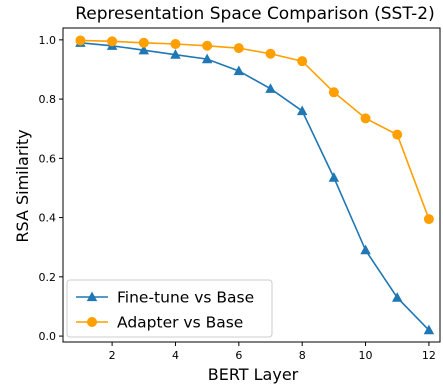  Describe the element at coordinates (112, 355) in the screenshot. I see `x-tick-label: 2` at that location.